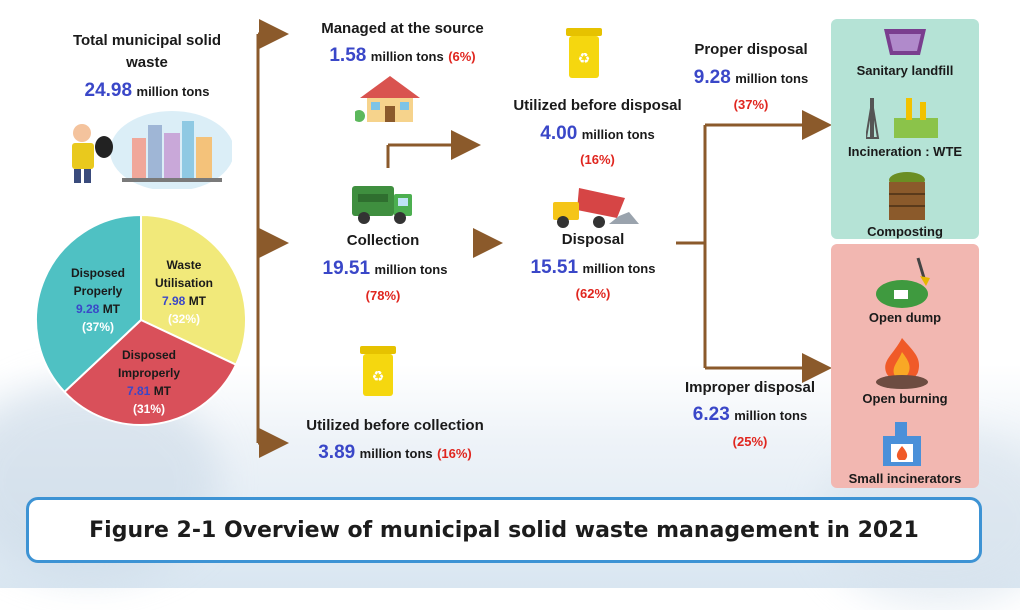 The image size is (1020, 610). I want to click on method-small-incinerators: Small incinerators, so click(905, 478).